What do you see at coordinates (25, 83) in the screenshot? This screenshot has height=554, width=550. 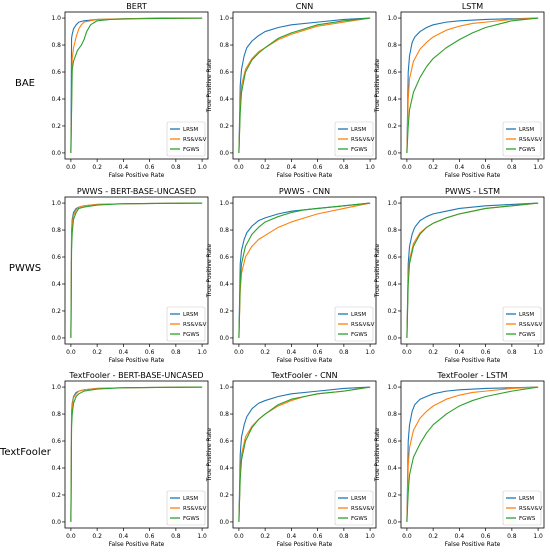 I see `row-label-bae: BAE` at bounding box center [25, 83].